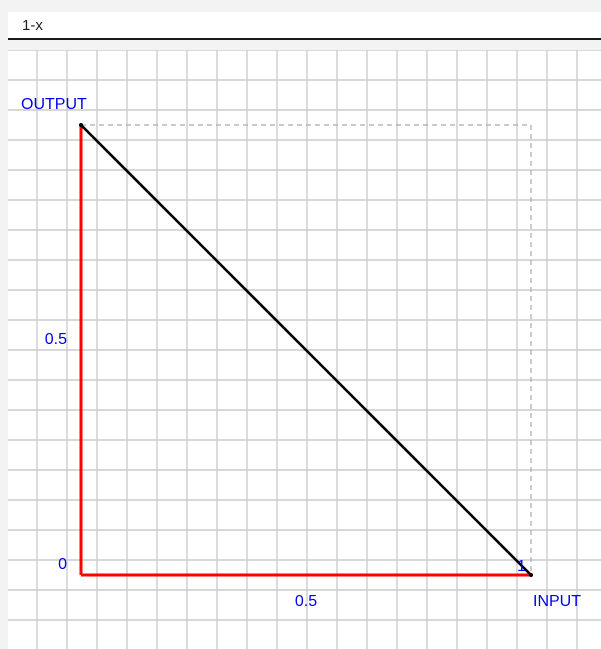  Describe the element at coordinates (54, 104) in the screenshot. I see `y-axis-label: OUTPUT` at that location.